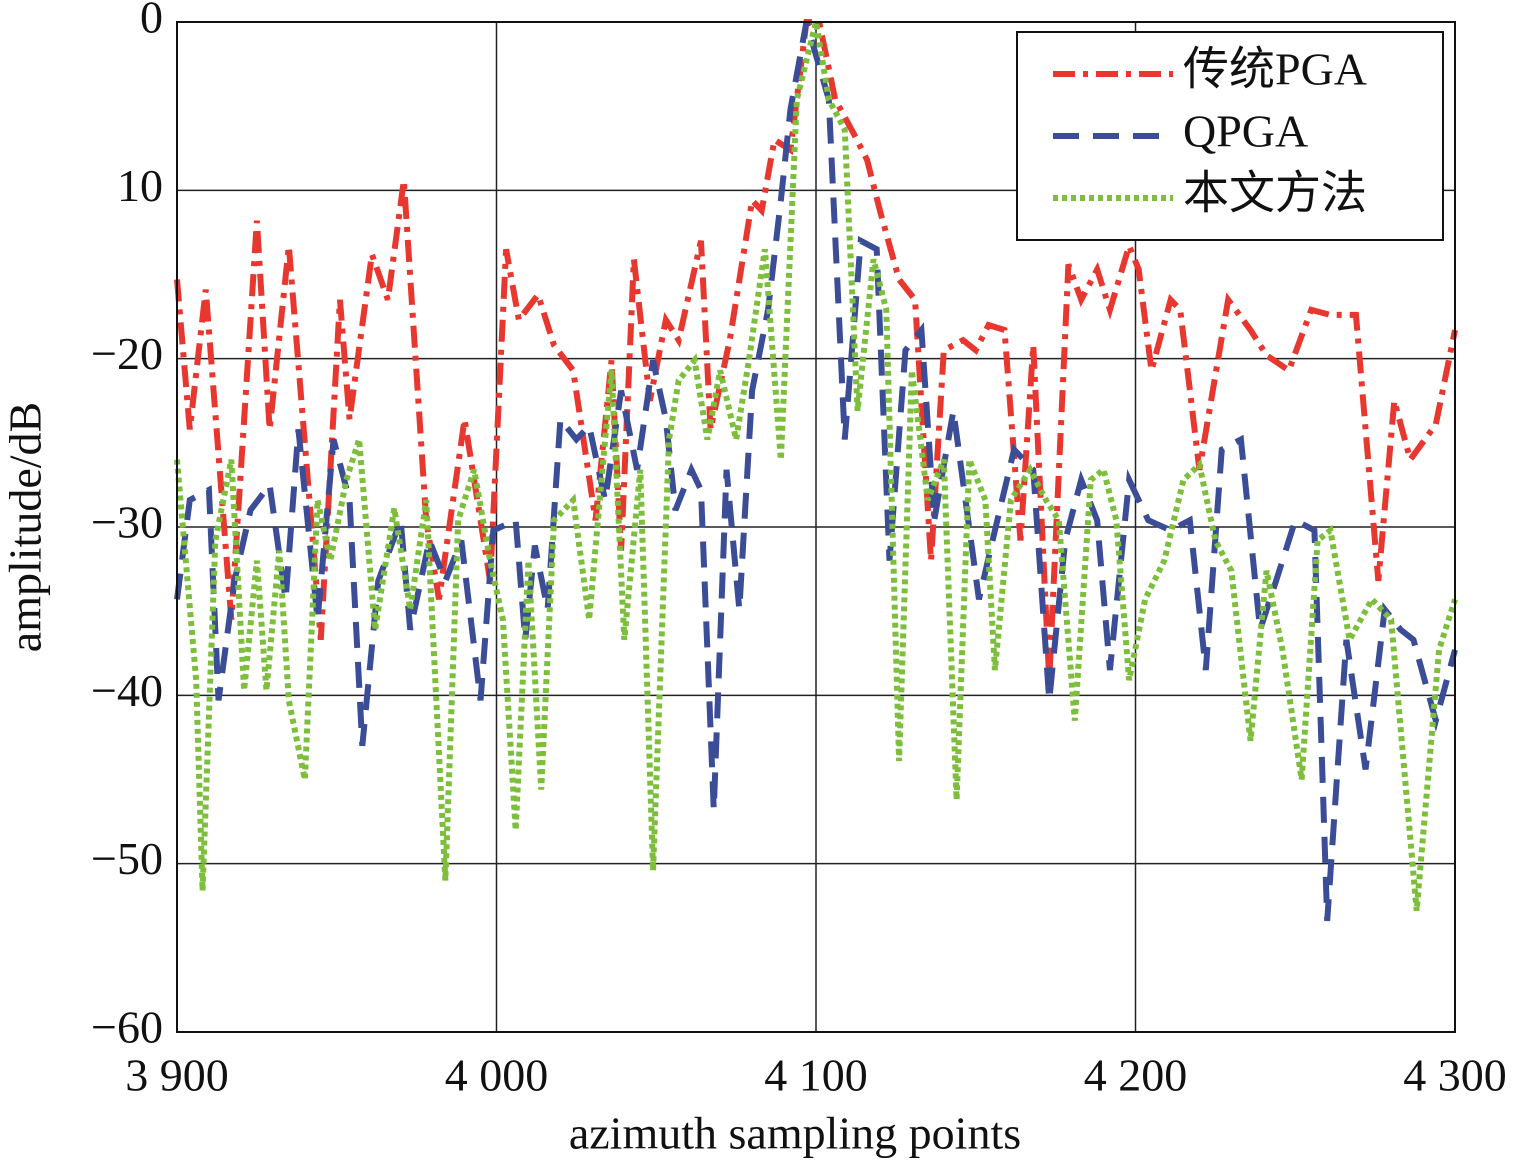  What do you see at coordinates (127, 353) in the screenshot?
I see `y-tick-label: −20` at bounding box center [127, 353].